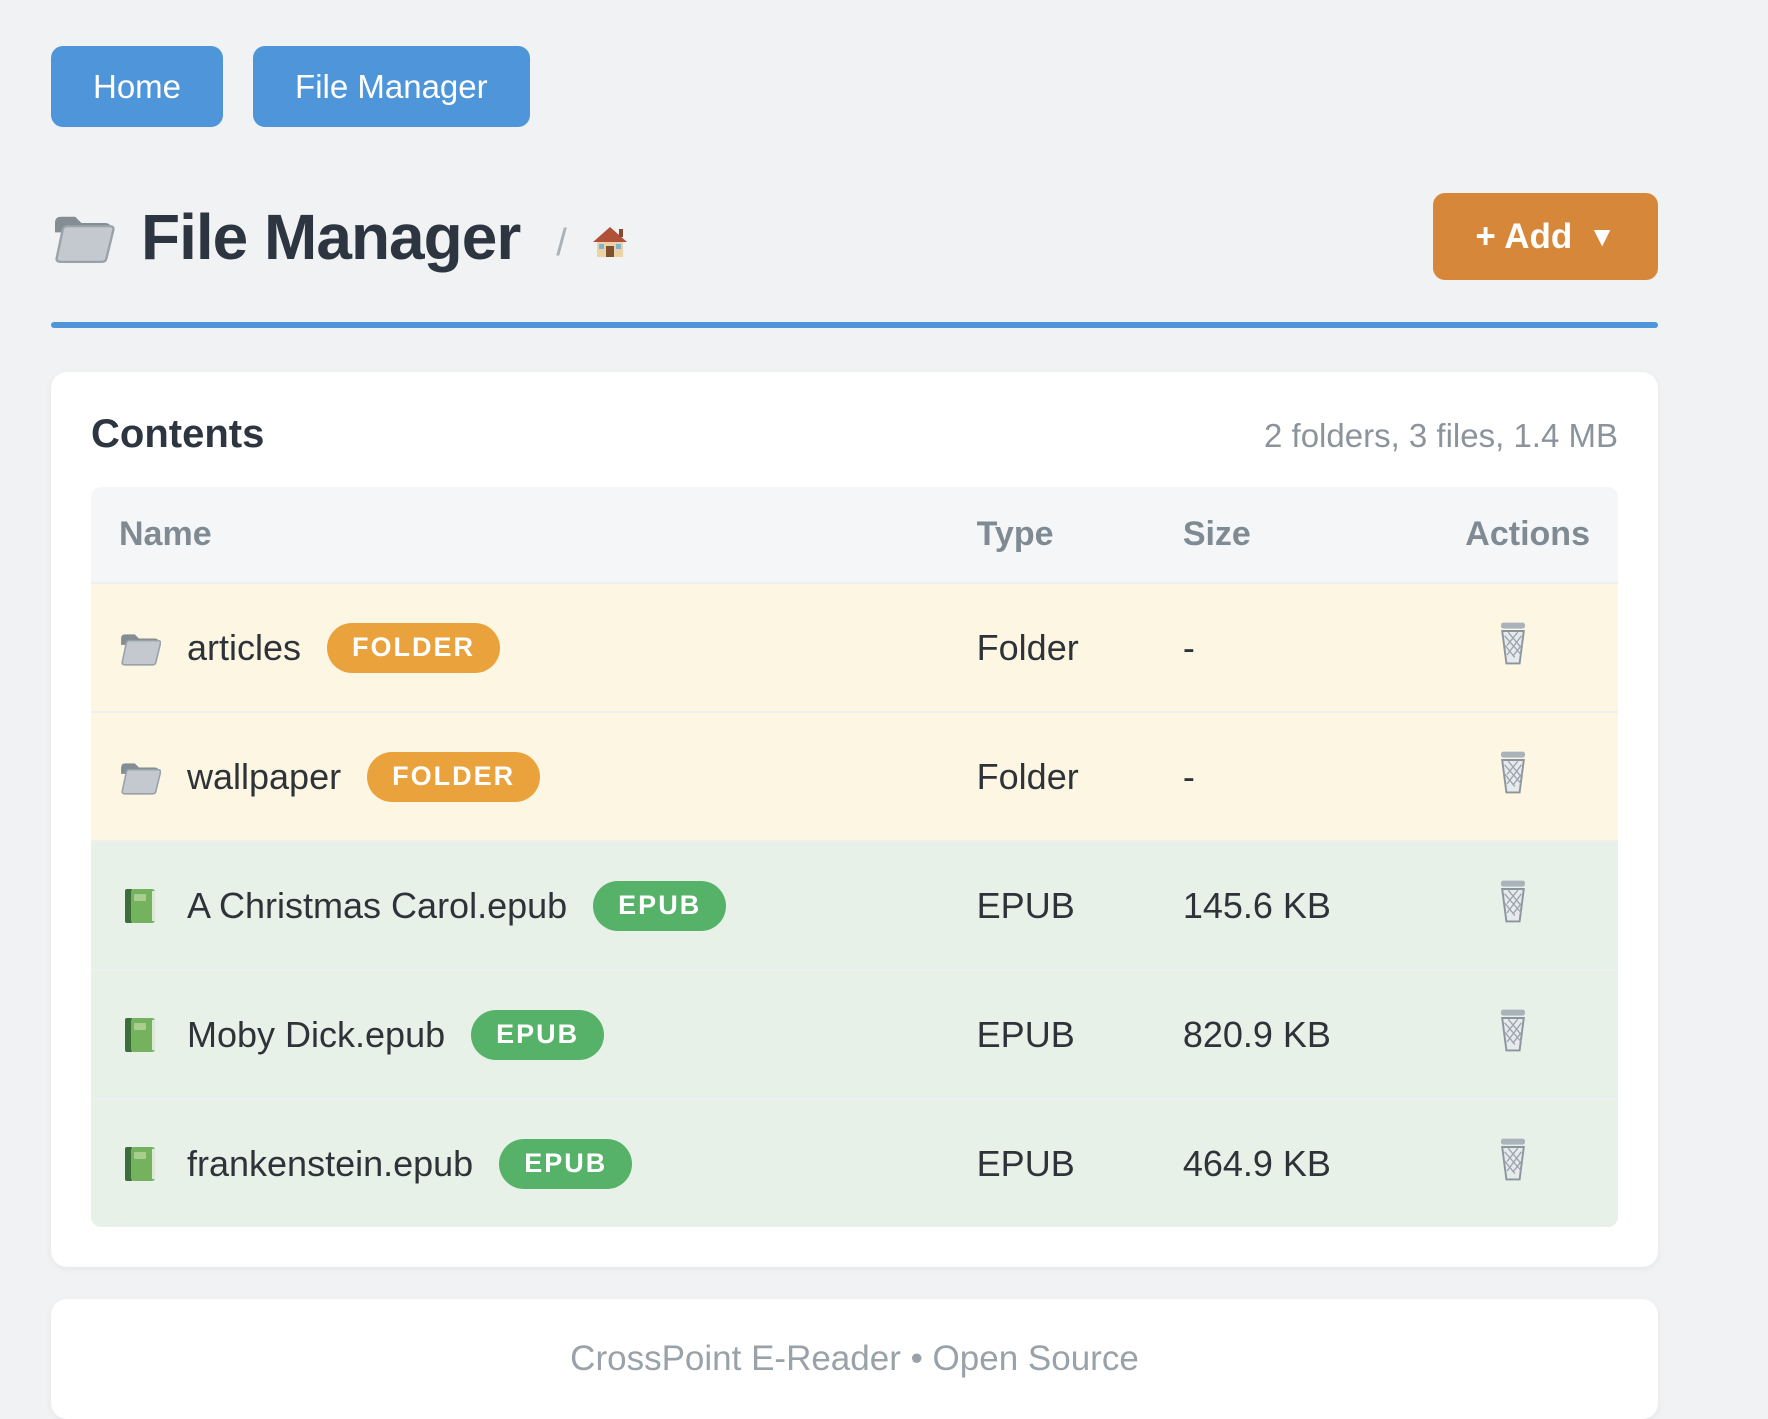  I want to click on column-header-type: Type, so click(1015, 534).